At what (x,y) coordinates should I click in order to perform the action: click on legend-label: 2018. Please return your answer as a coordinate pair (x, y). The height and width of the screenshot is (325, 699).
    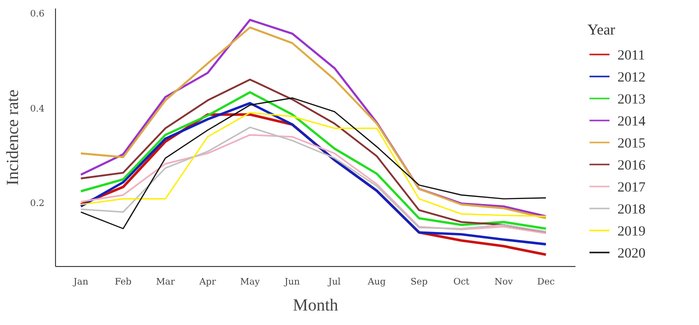
    Looking at the image, I should click on (632, 210).